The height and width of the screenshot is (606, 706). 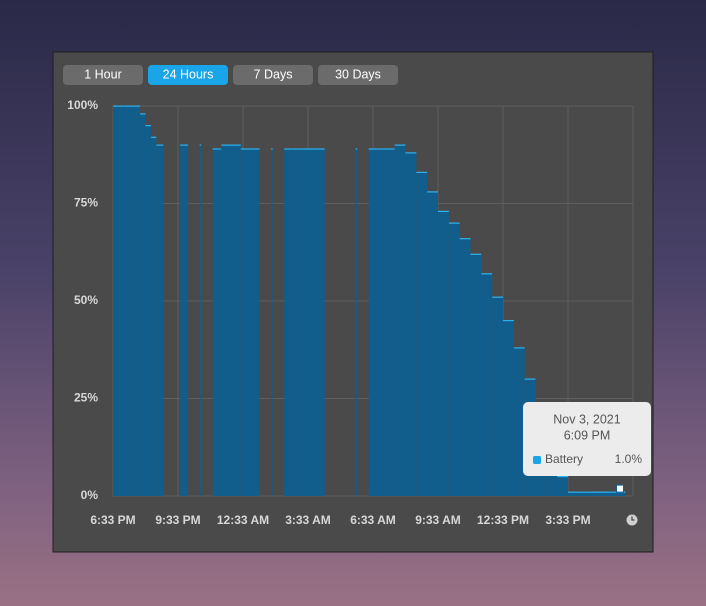 I want to click on y-tick-label: 25%, so click(x=86, y=398).